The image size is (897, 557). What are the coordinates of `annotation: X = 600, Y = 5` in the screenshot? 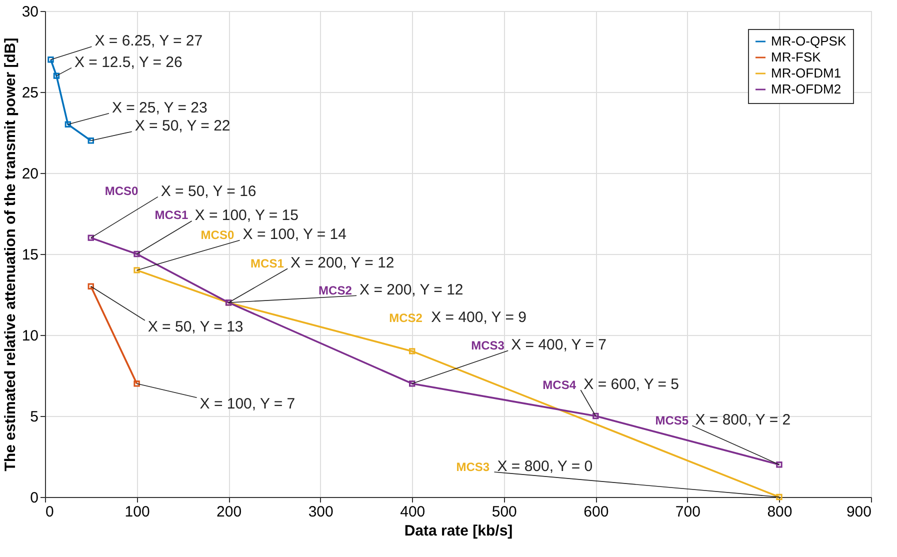 It's located at (632, 384).